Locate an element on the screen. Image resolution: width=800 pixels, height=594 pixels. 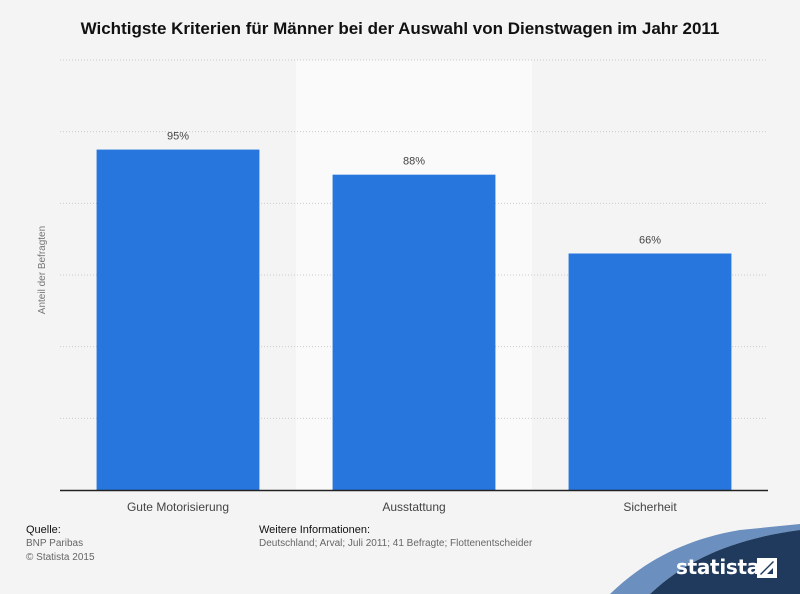
brand-wave is located at coordinates (705, 559).